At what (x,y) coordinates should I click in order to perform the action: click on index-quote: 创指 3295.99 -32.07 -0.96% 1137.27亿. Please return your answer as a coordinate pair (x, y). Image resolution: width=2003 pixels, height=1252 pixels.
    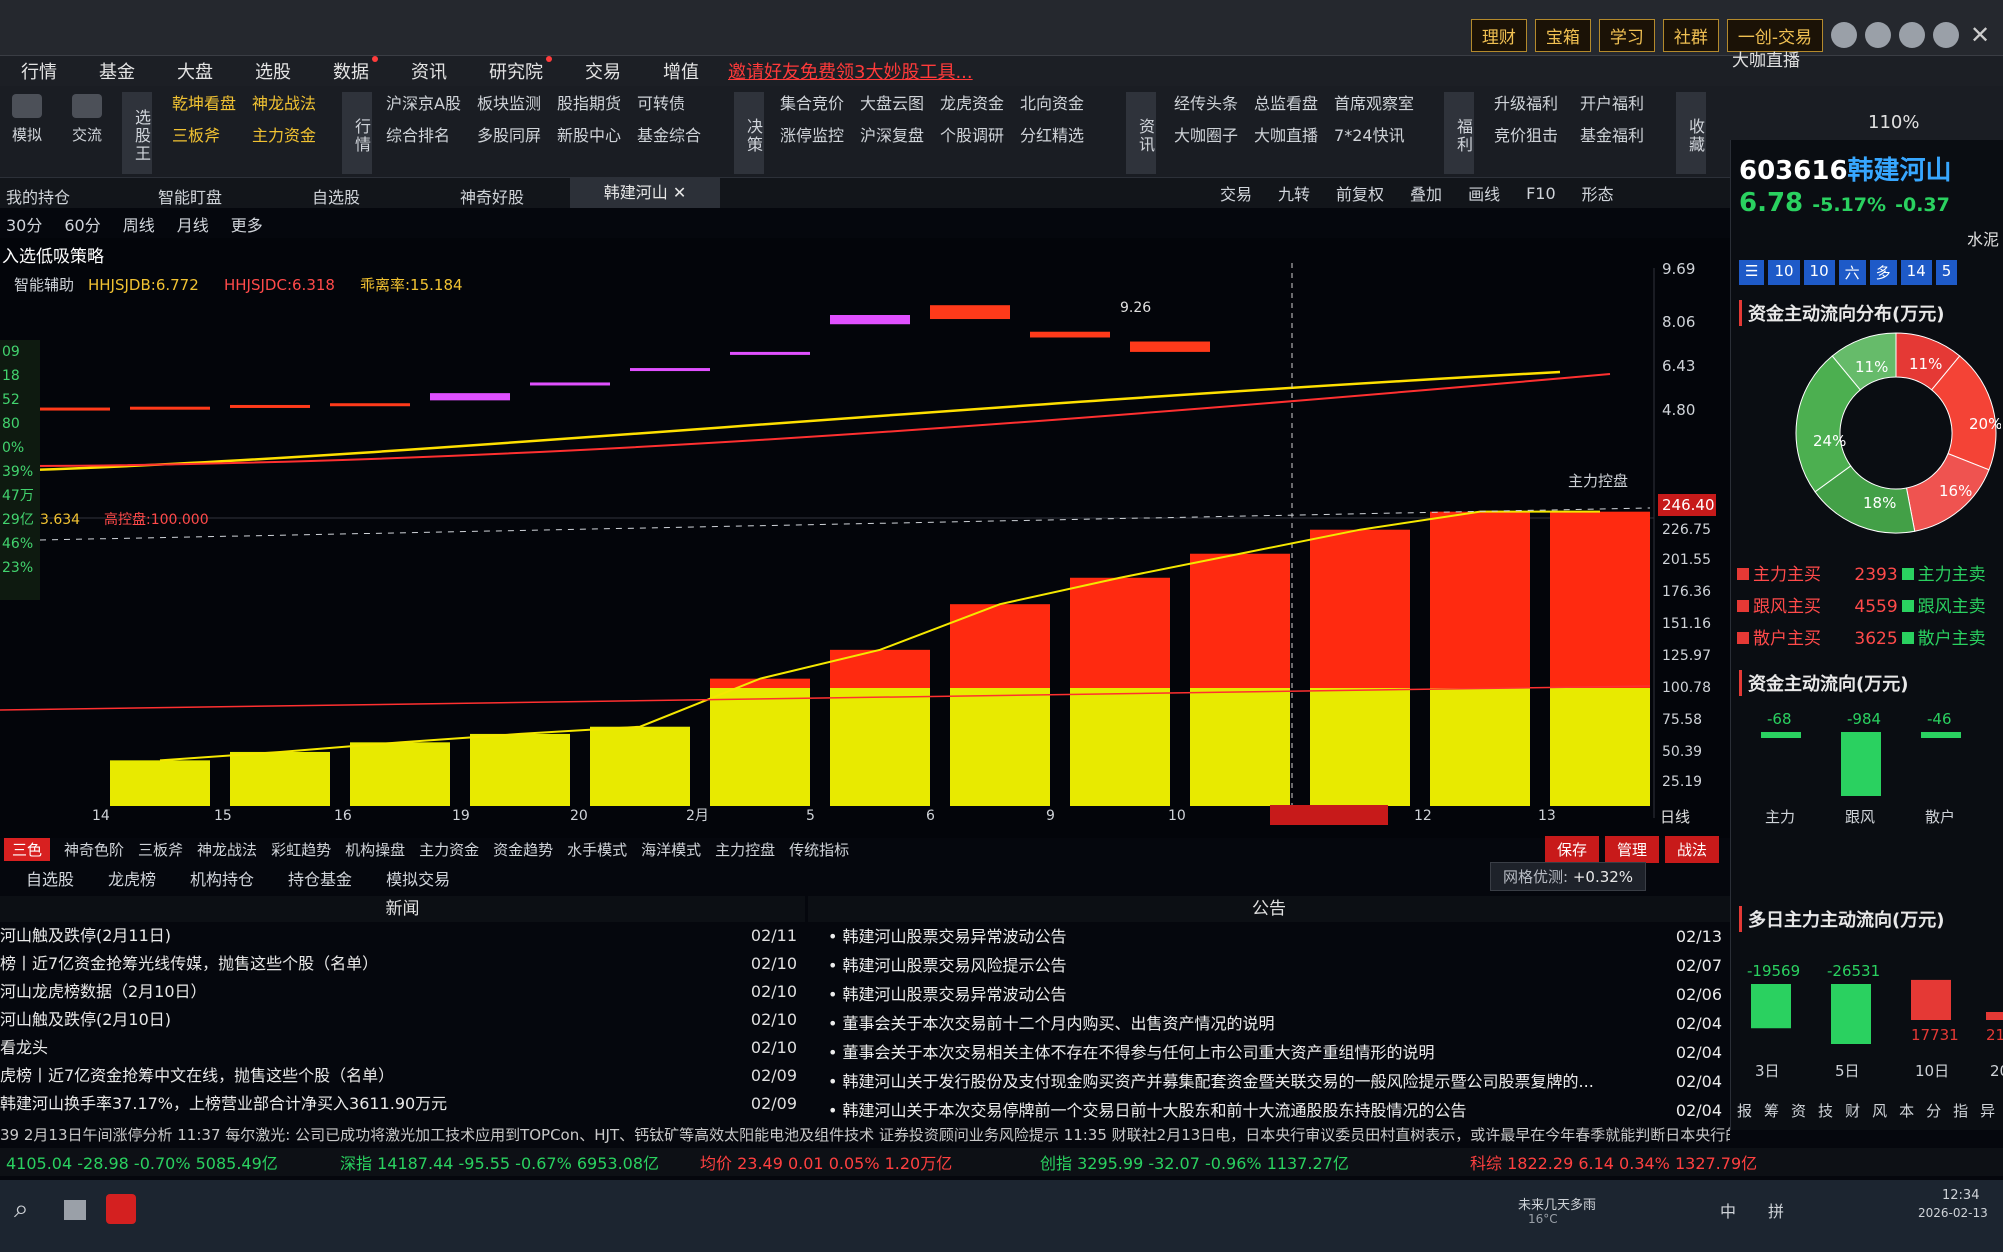
    Looking at the image, I should click on (1194, 1163).